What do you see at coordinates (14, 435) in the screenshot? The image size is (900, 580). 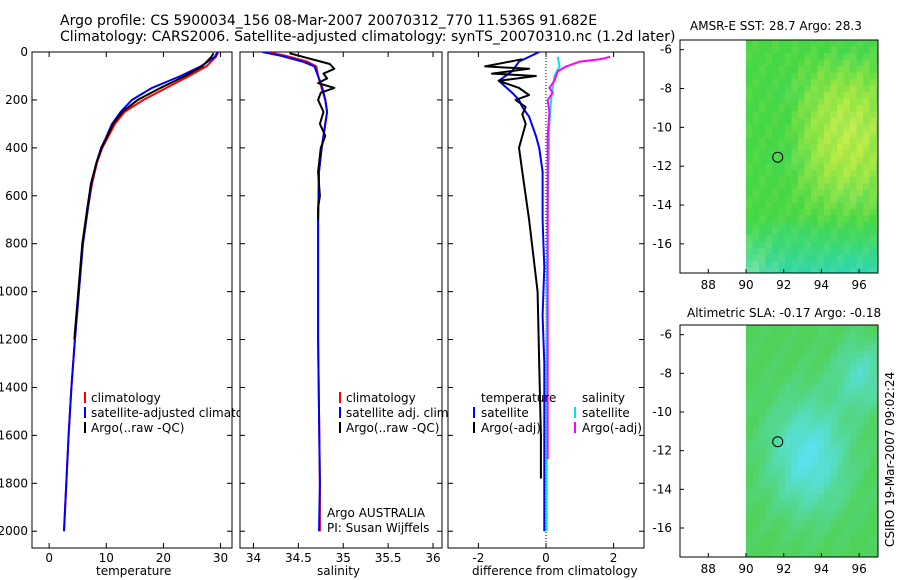 I see `temperature-ytick-label: 1600` at bounding box center [14, 435].